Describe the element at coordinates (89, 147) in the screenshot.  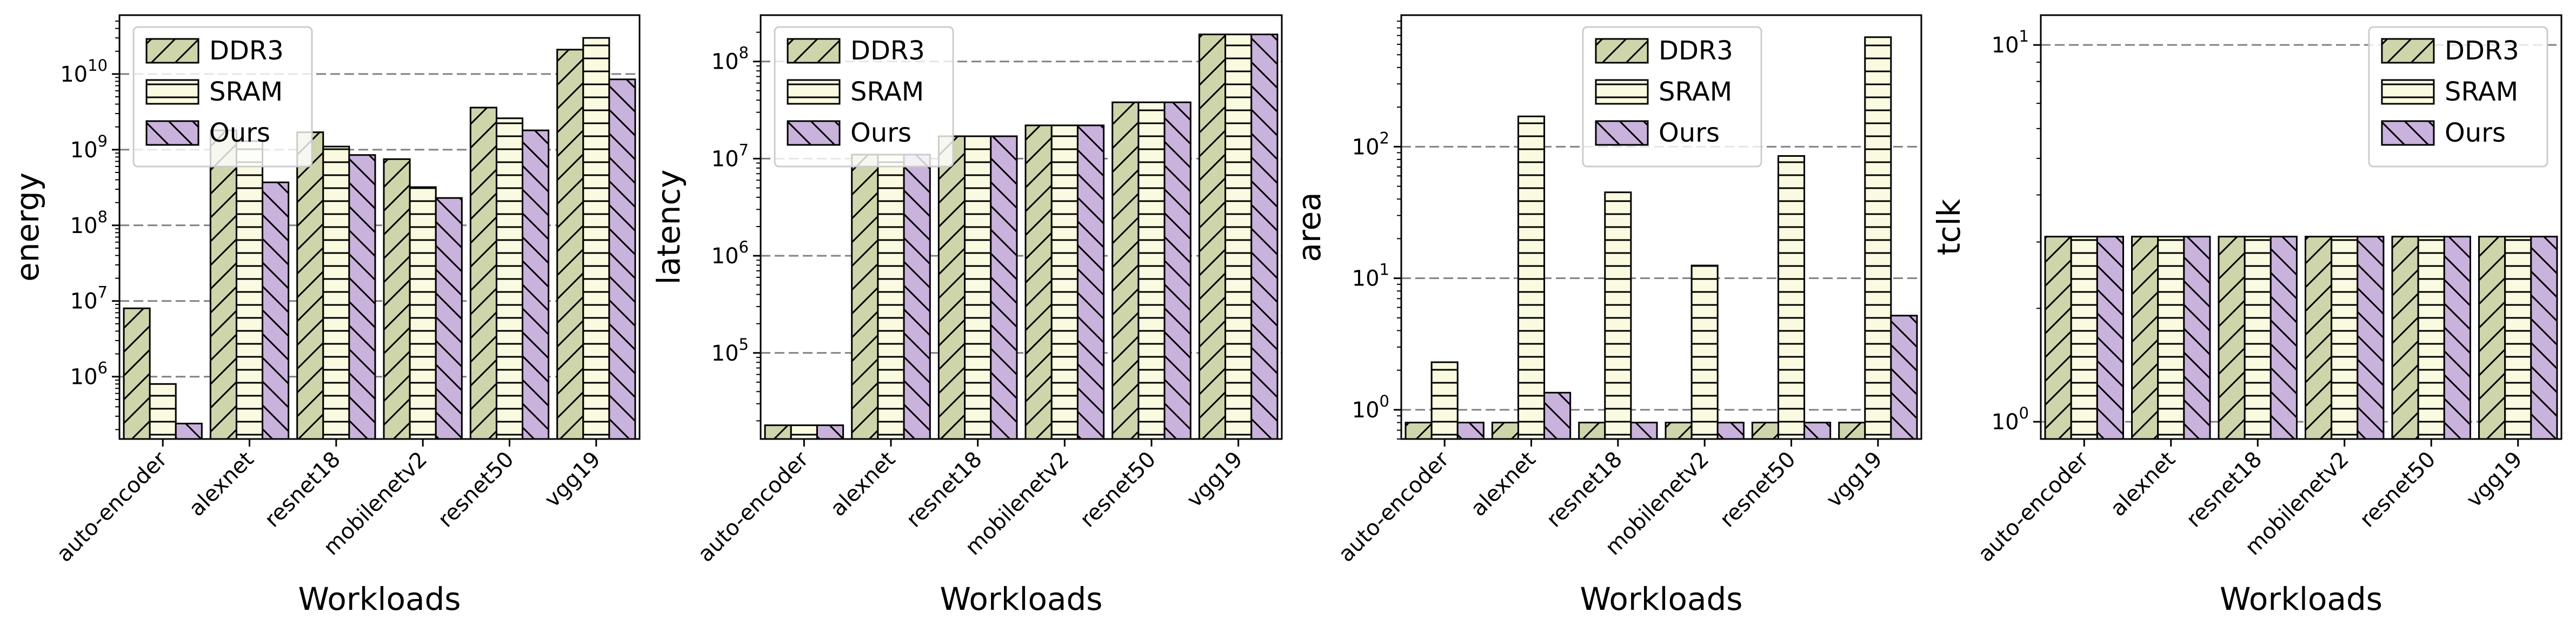
I see `y-tick-label: 10⁹` at that location.